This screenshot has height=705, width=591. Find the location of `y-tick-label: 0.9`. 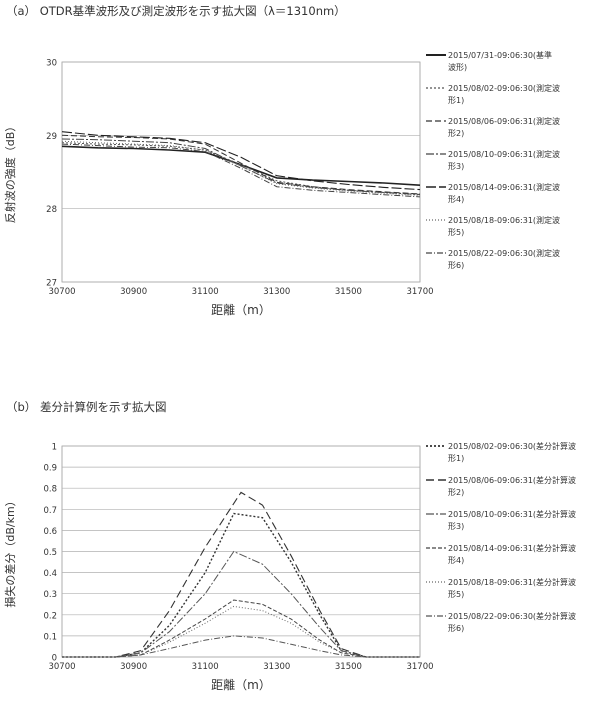

y-tick-label: 0.9 is located at coordinates (50, 469).